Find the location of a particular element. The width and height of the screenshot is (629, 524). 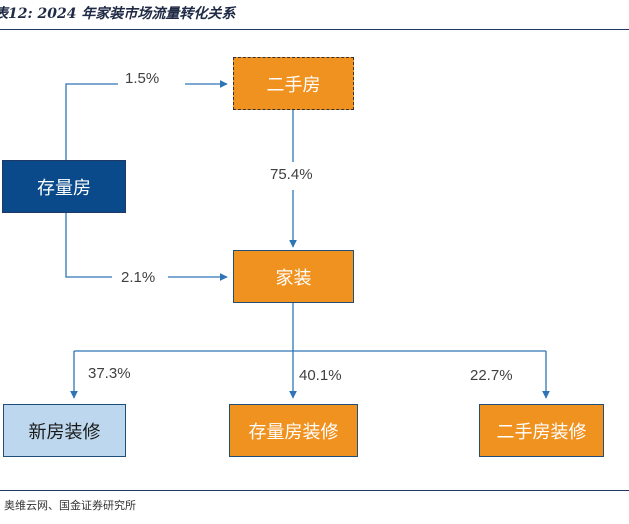

node-stock-house-decoration: 存量房装修 is located at coordinates (293, 430).